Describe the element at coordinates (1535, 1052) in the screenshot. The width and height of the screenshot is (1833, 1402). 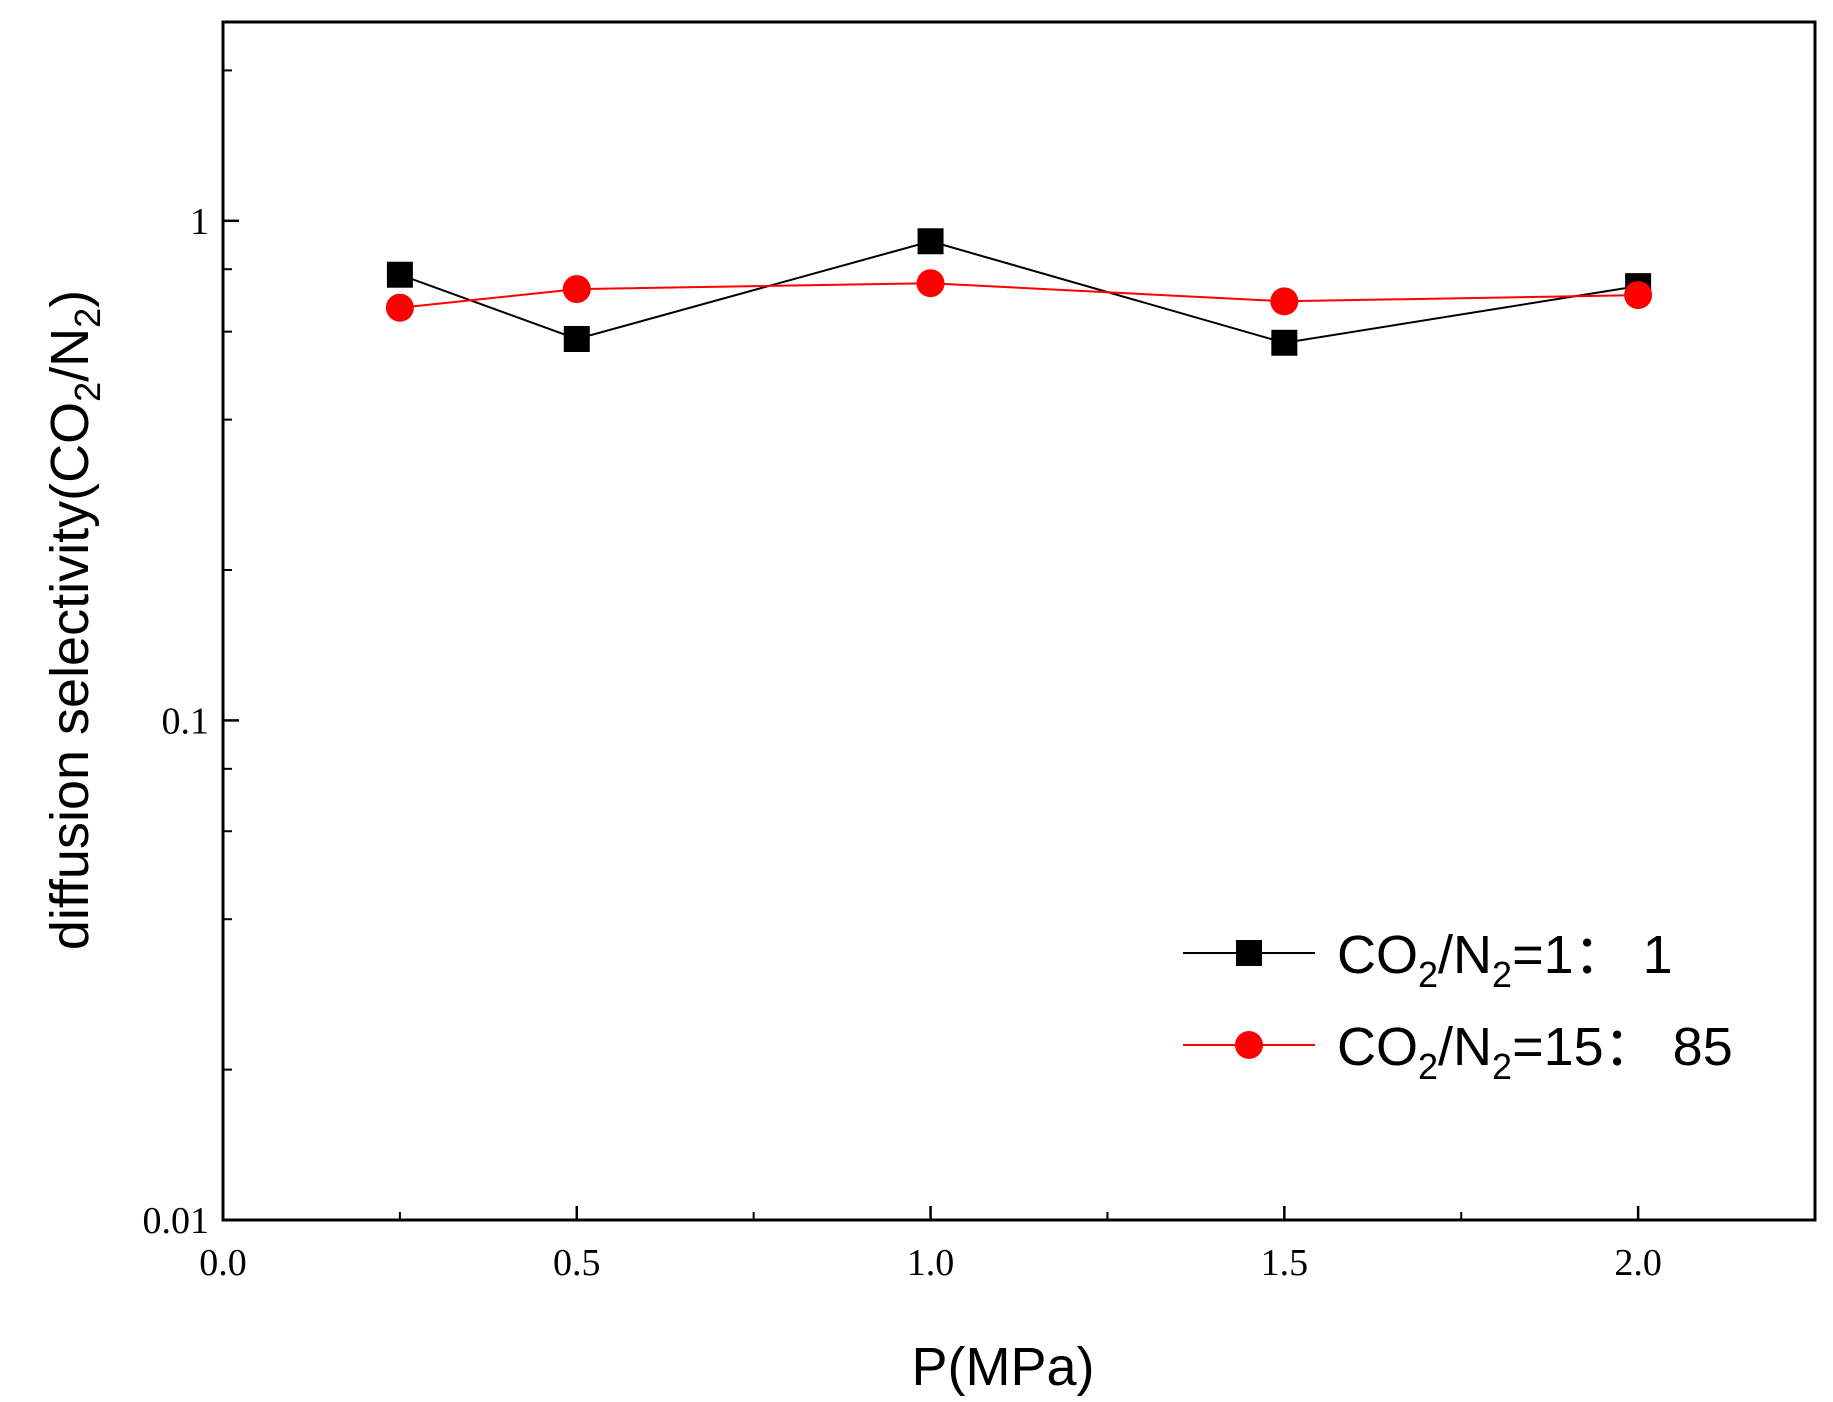
I see `legend-label-2: CO2/N2=15： 85` at that location.